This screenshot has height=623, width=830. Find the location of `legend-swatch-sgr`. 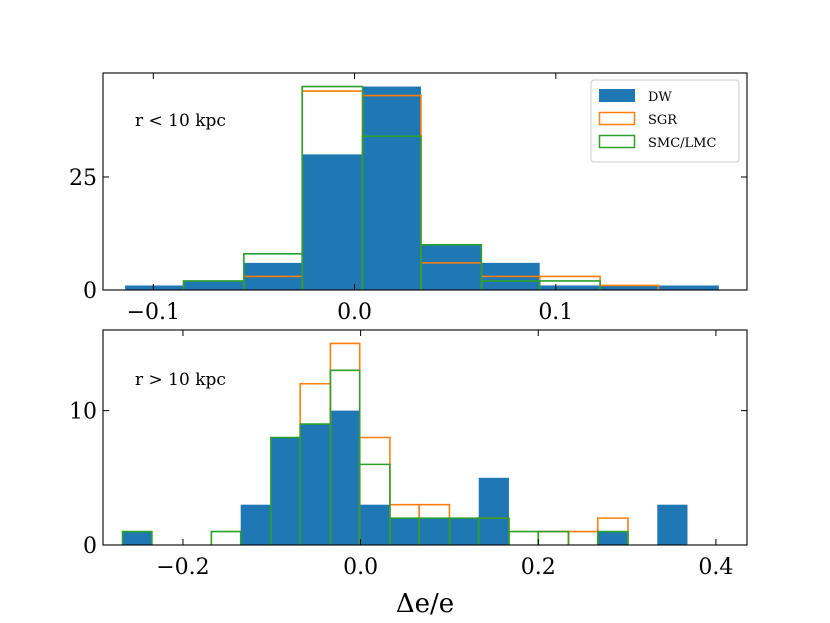

legend-swatch-sgr is located at coordinates (617, 118).